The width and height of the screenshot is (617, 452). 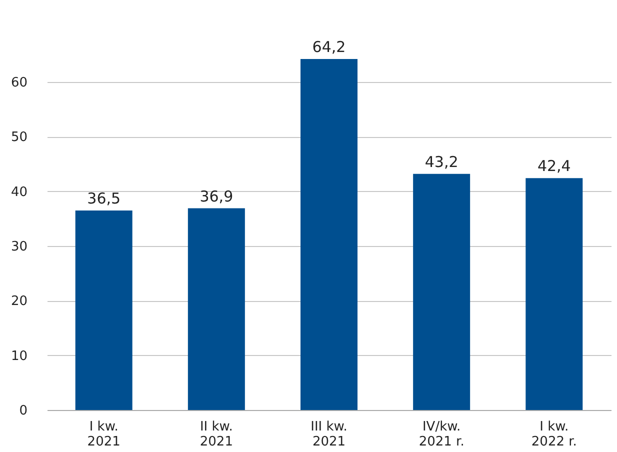 I want to click on x-tick-label: II kw. 2021, so click(x=216, y=435).